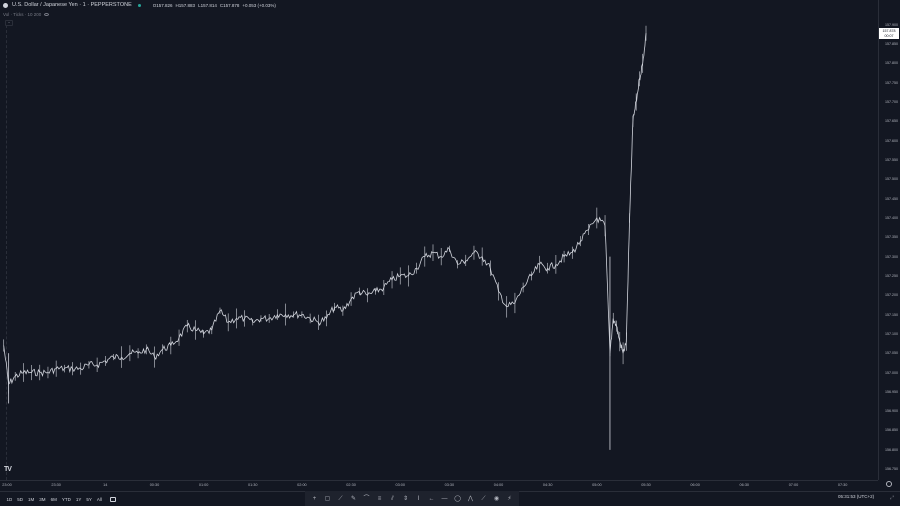  I want to click on time-tick-label: 06:00, so click(695, 485).